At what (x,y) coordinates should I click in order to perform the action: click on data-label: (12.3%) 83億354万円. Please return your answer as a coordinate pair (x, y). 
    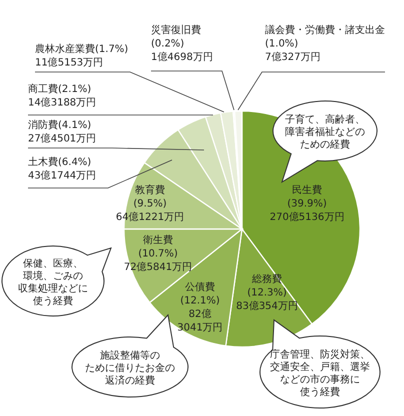
    Looking at the image, I should click on (267, 300).